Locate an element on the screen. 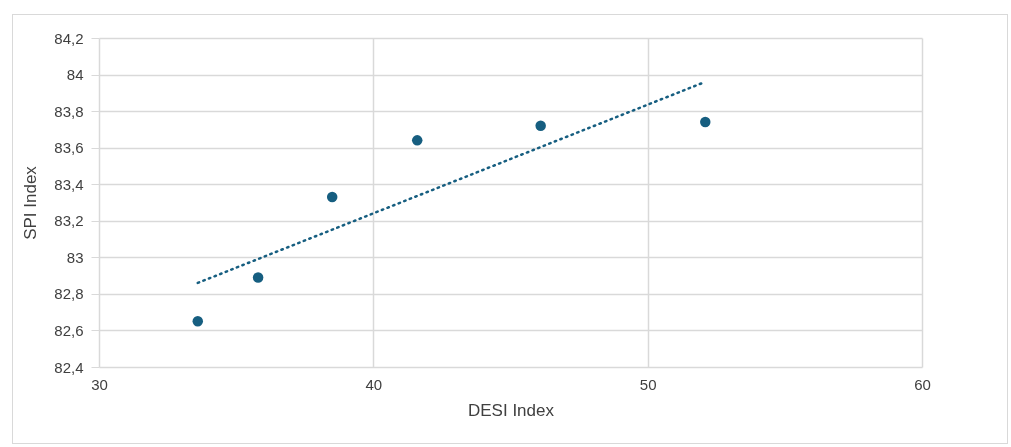 This screenshot has width=1011, height=447. y-tick-label: 82,8 is located at coordinates (69, 294).